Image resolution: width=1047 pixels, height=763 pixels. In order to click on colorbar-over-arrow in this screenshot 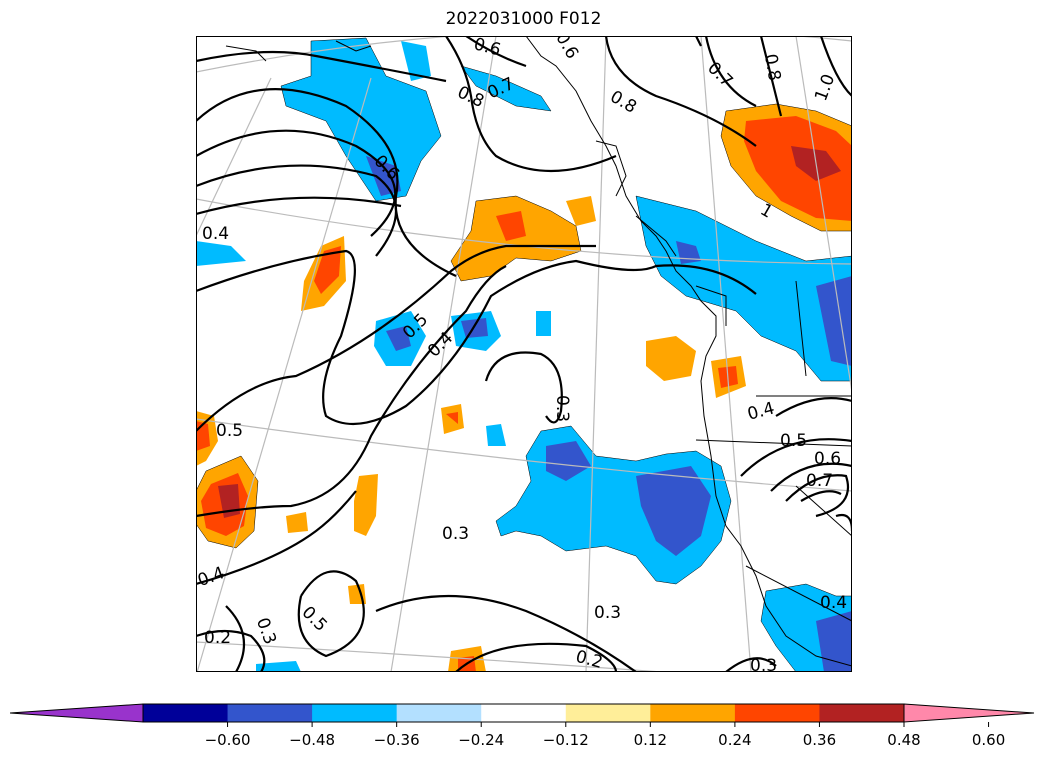, I will do `click(969, 713)`.